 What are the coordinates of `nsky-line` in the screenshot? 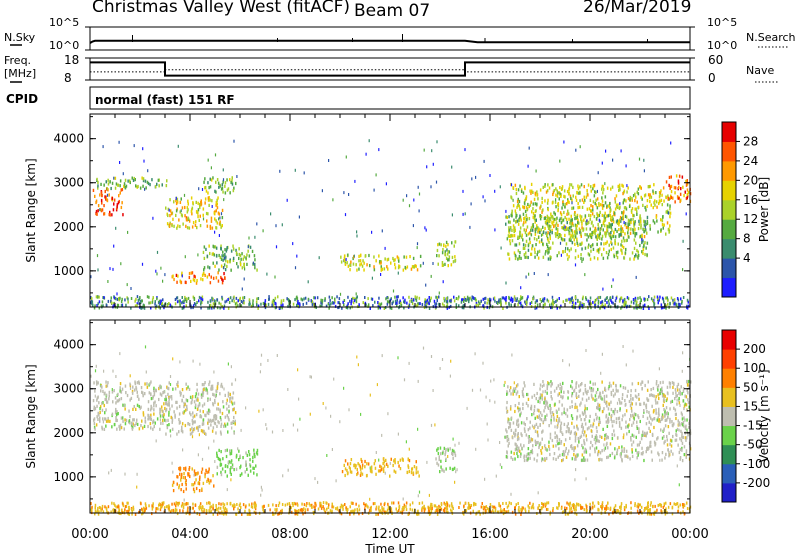 It's located at (389, 41).